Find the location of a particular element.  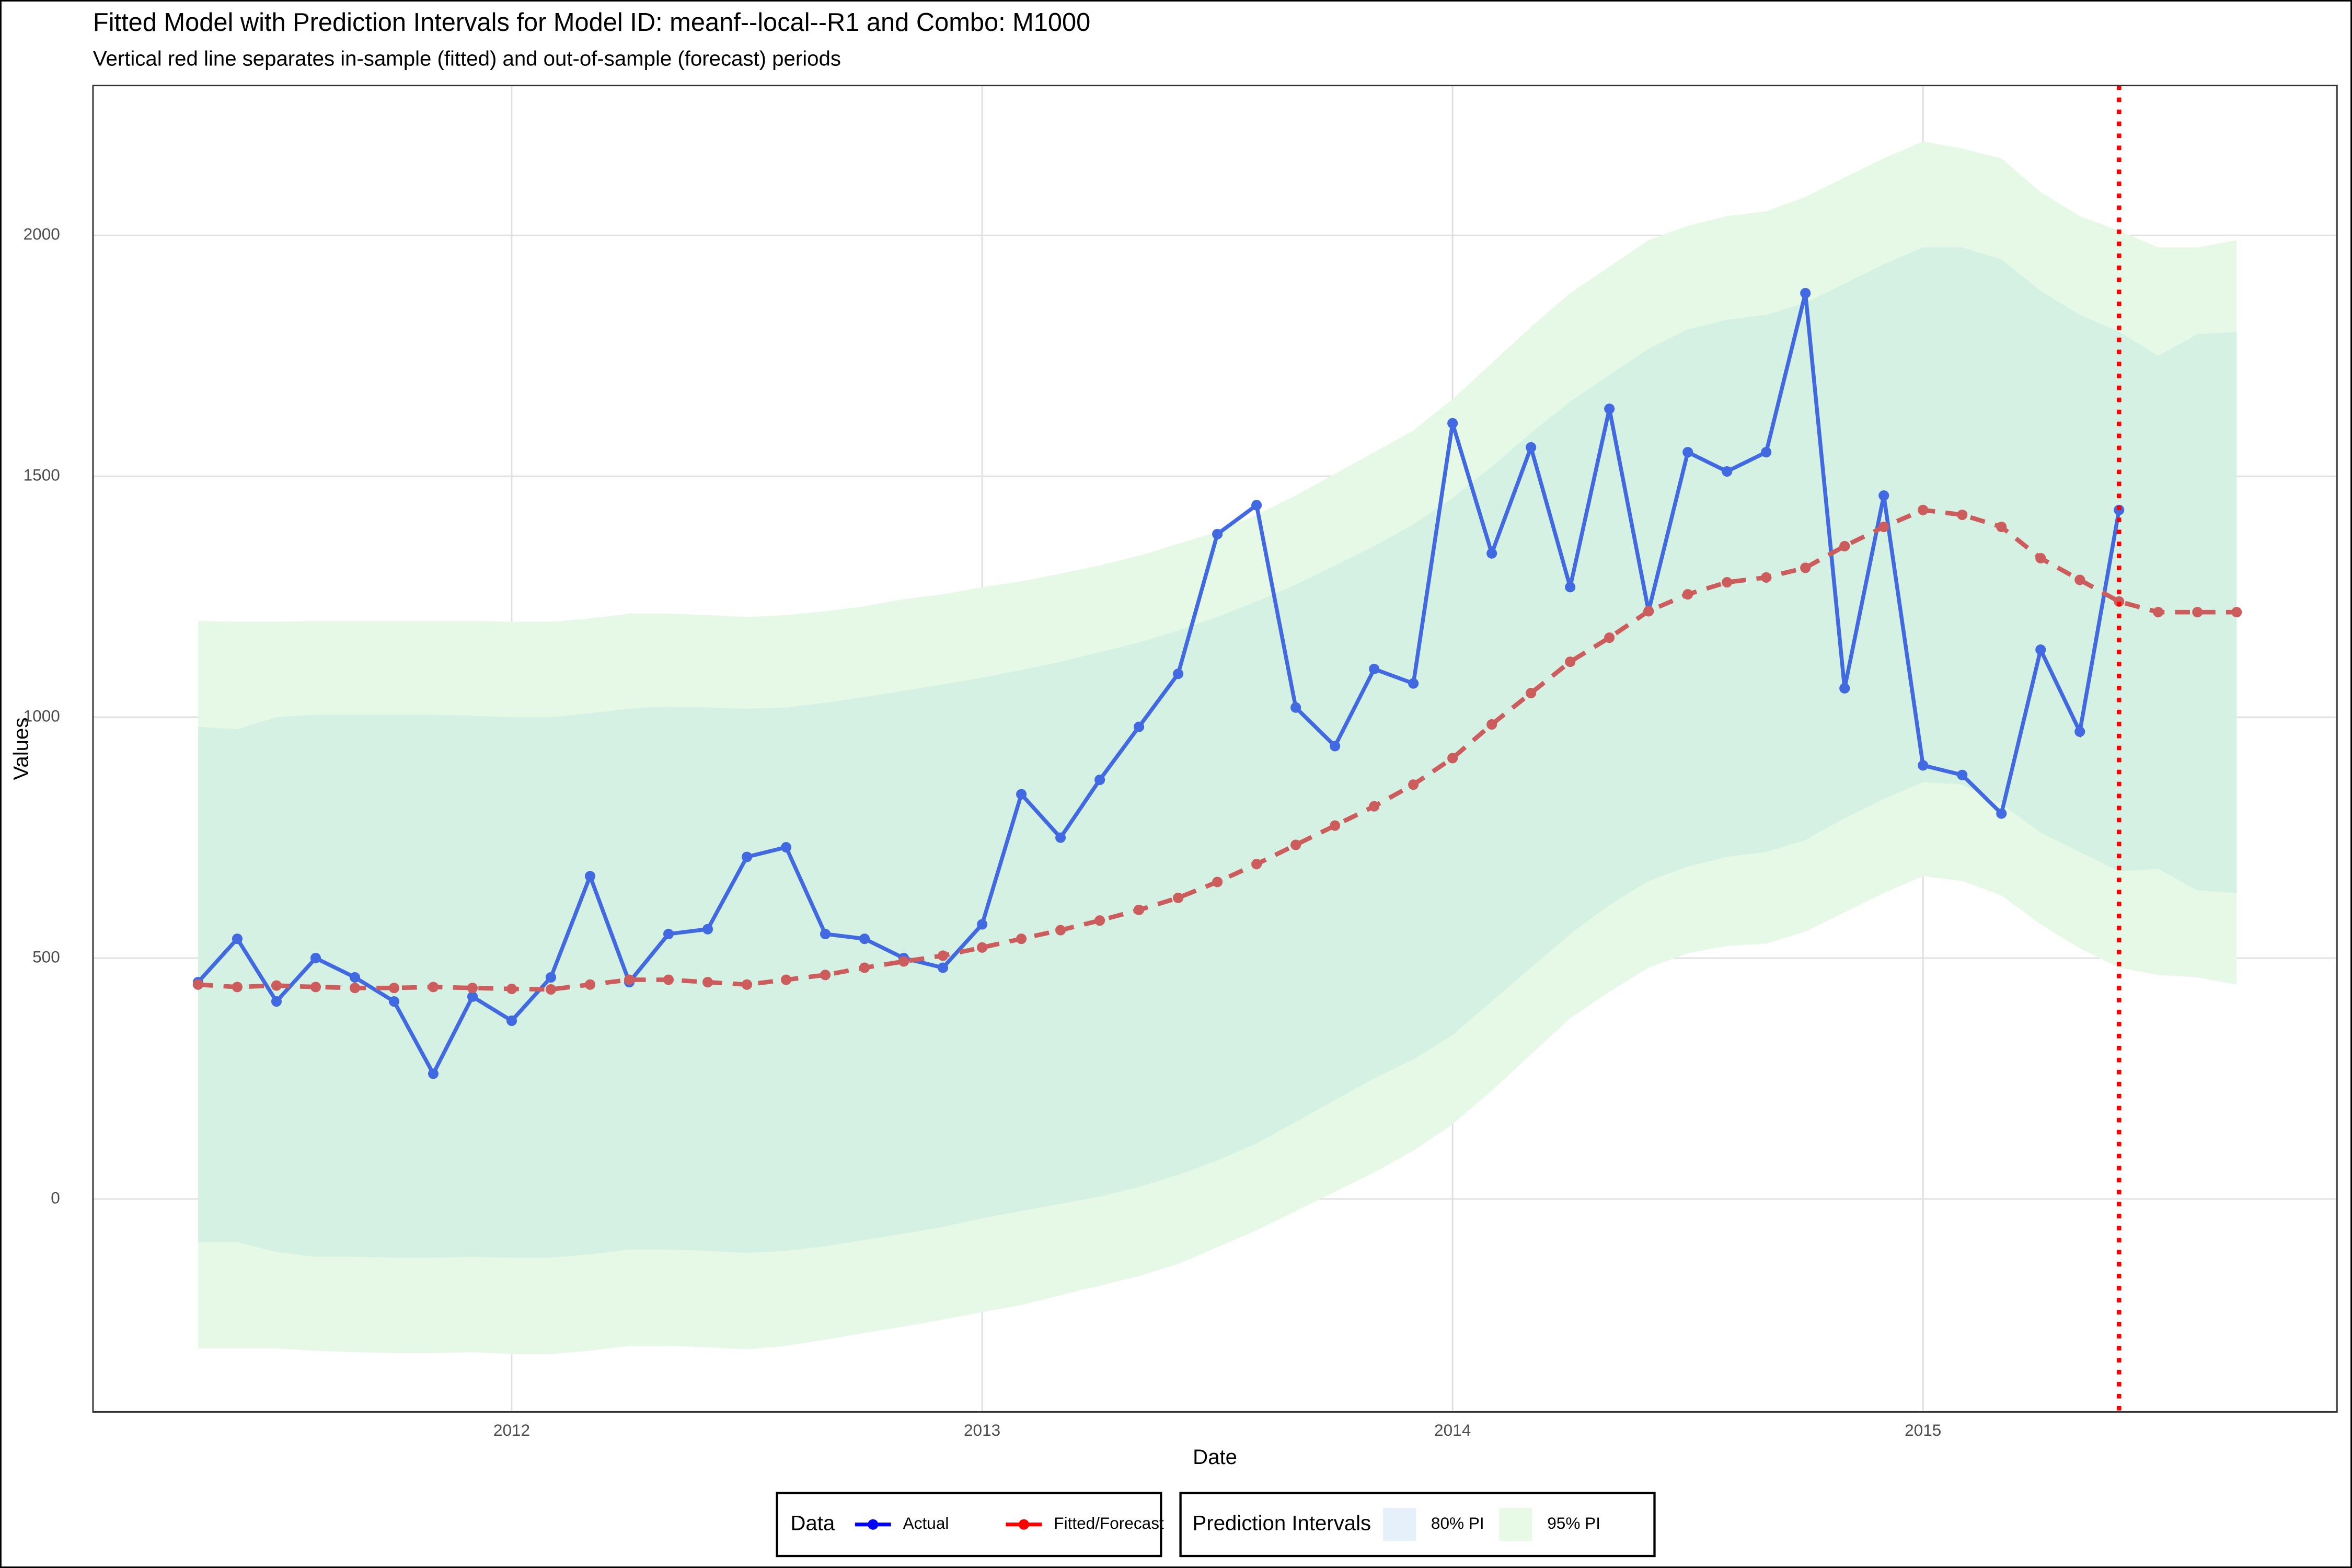

x-axis-label: Date is located at coordinates (1215, 1457).